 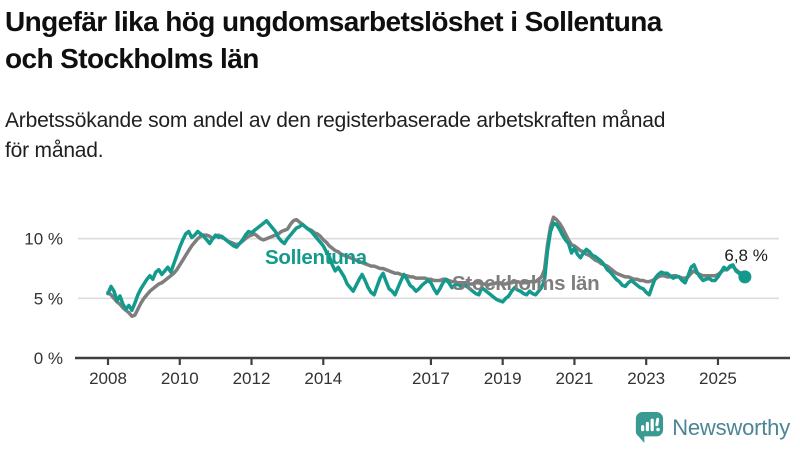 I want to click on x-tick-label-2021: 2021, so click(x=575, y=378).